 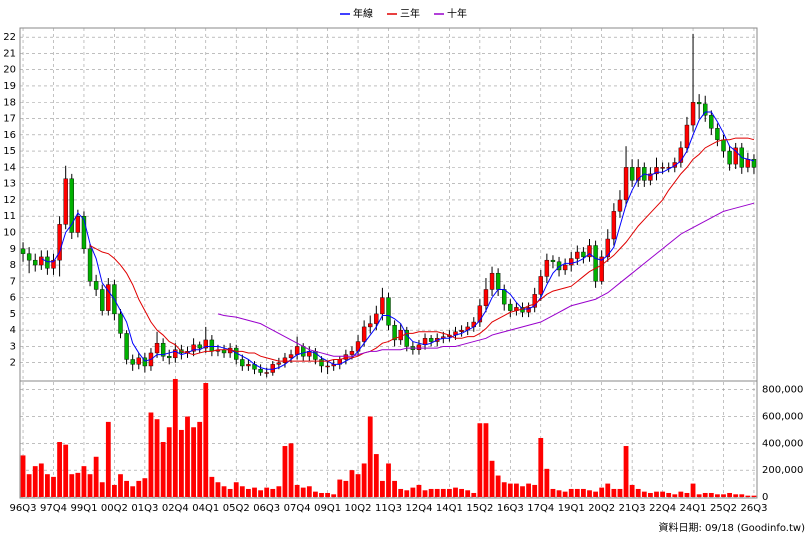 What do you see at coordinates (632, 508) in the screenshot?
I see `x-tick-label: 21Q3` at bounding box center [632, 508].